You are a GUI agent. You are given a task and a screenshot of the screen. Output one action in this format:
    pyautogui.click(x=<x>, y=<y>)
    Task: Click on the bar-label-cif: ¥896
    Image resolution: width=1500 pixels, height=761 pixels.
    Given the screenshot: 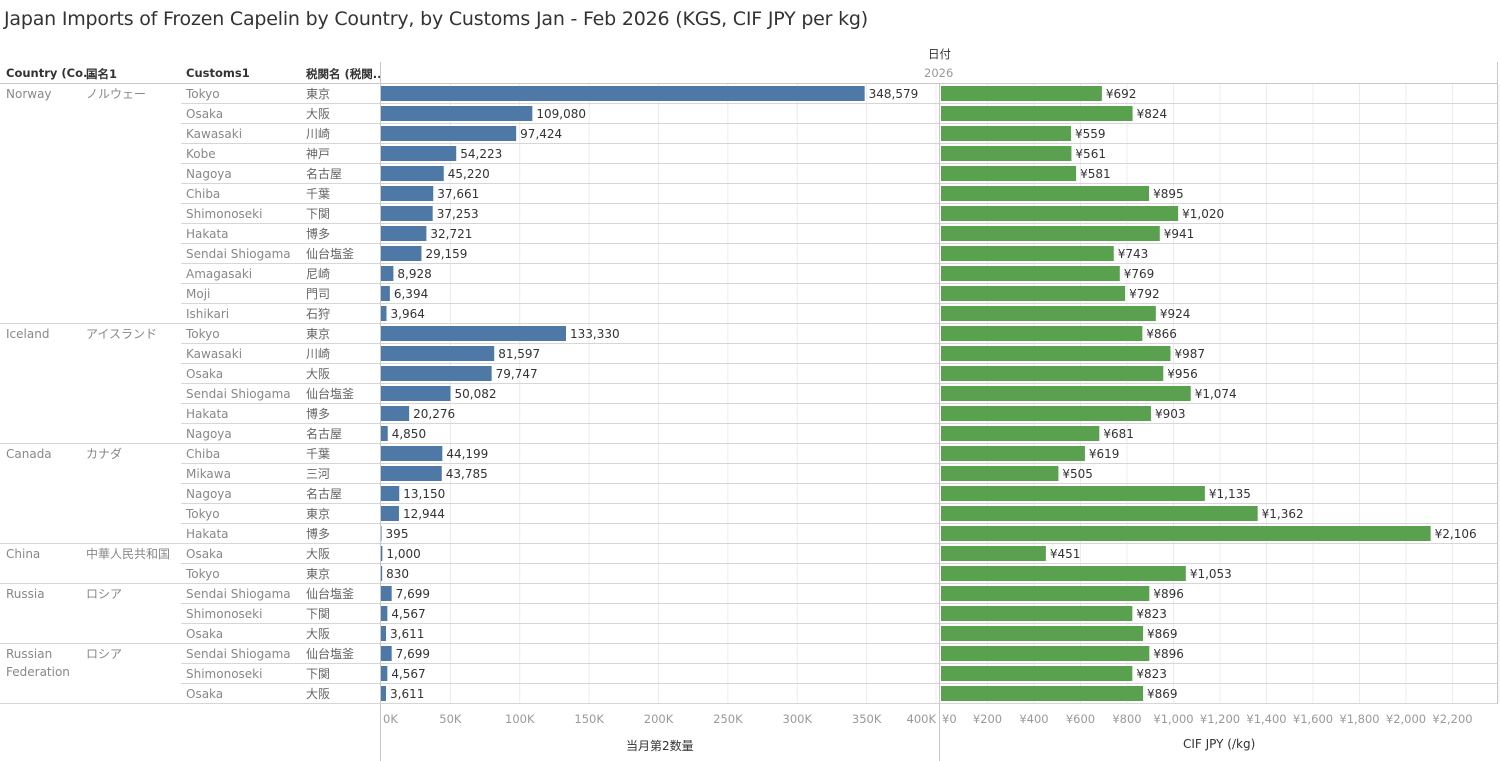 What is the action you would take?
    pyautogui.click(x=1168, y=594)
    